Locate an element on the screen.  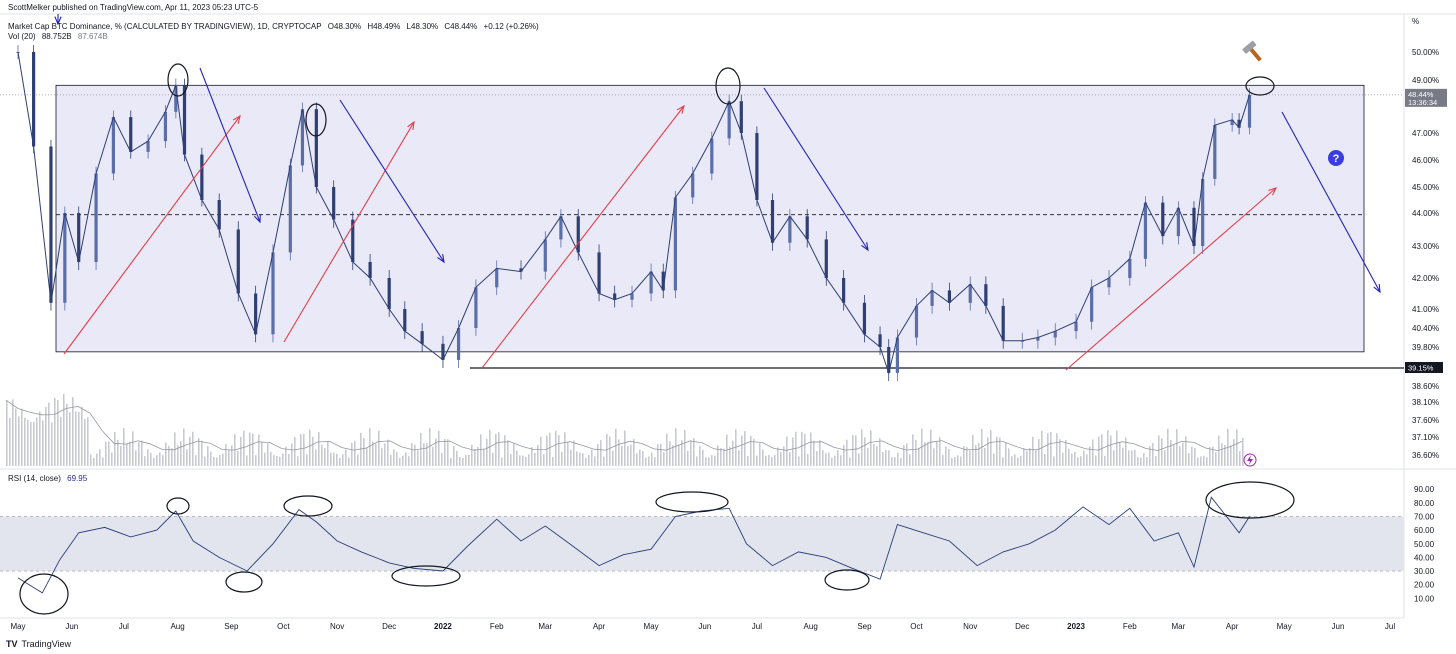
lightning-icon is located at coordinates (1250, 460).